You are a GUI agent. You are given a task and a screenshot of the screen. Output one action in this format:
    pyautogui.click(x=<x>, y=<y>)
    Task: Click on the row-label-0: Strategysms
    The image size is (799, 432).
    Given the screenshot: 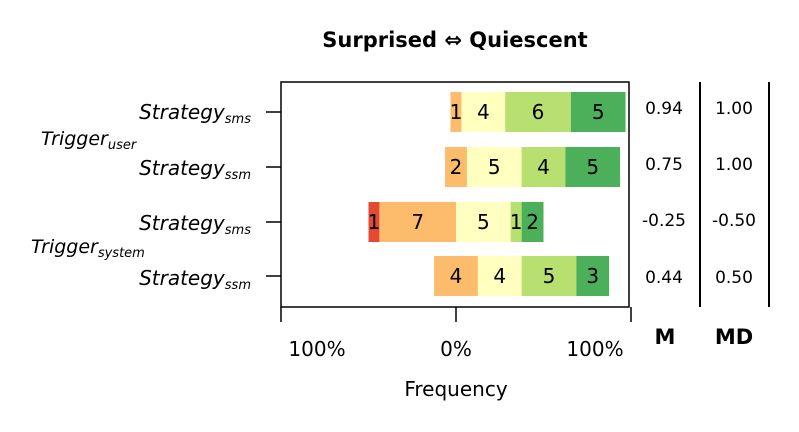 What is the action you would take?
    pyautogui.click(x=195, y=113)
    